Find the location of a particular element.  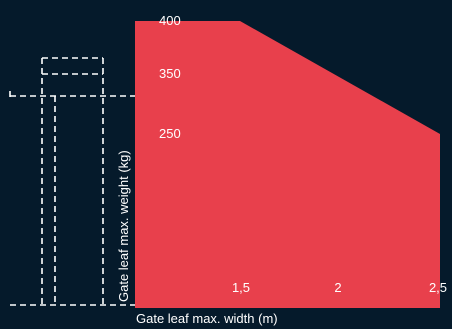

y-axis-ticks: 400 350 250 is located at coordinates (170, 77).